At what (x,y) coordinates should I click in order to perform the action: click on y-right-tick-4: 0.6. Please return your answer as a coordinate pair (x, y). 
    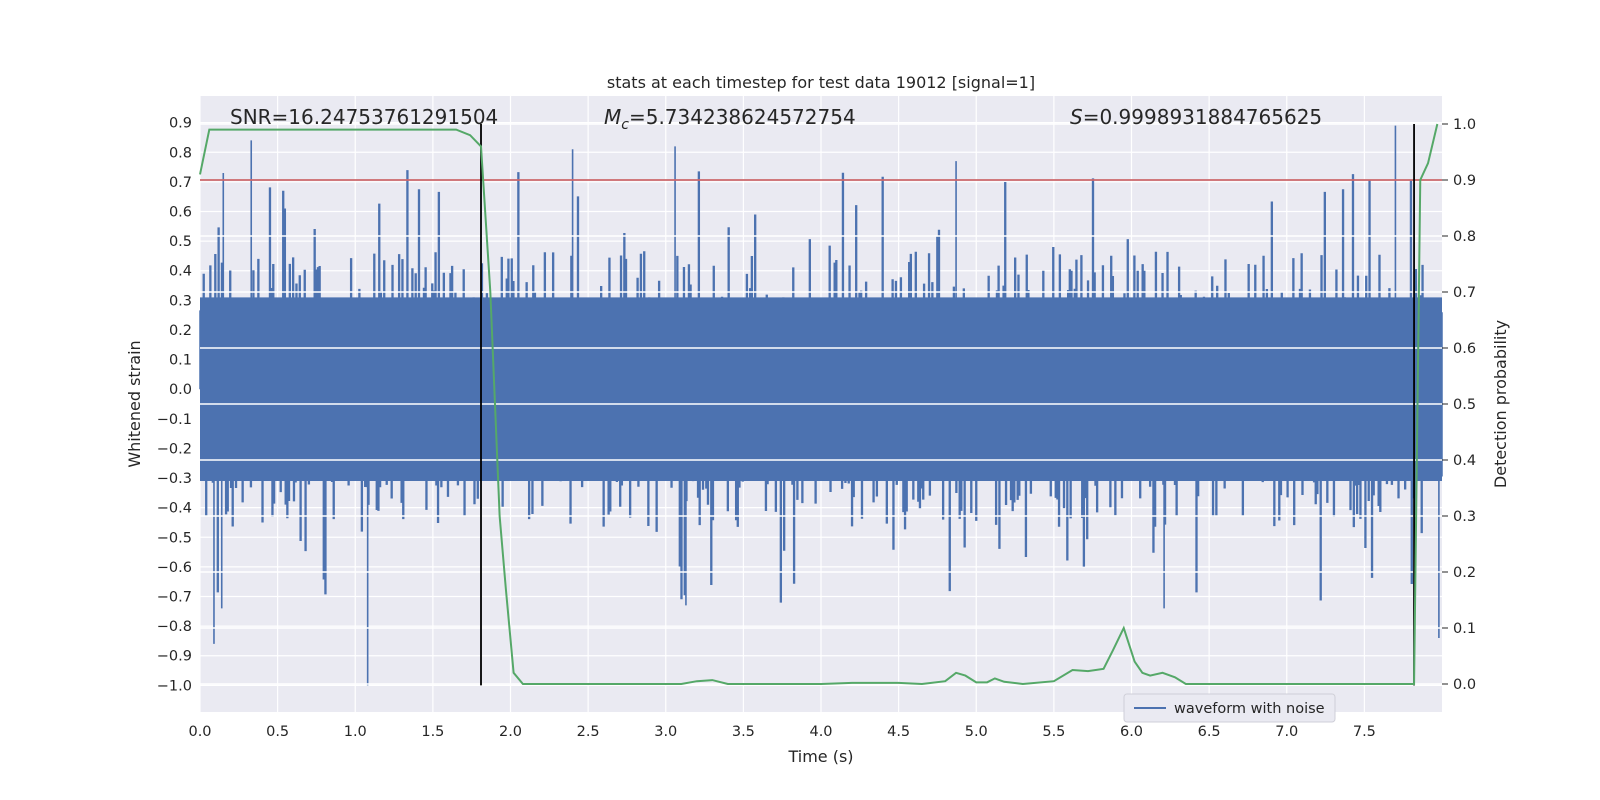
    Looking at the image, I should click on (1464, 349).